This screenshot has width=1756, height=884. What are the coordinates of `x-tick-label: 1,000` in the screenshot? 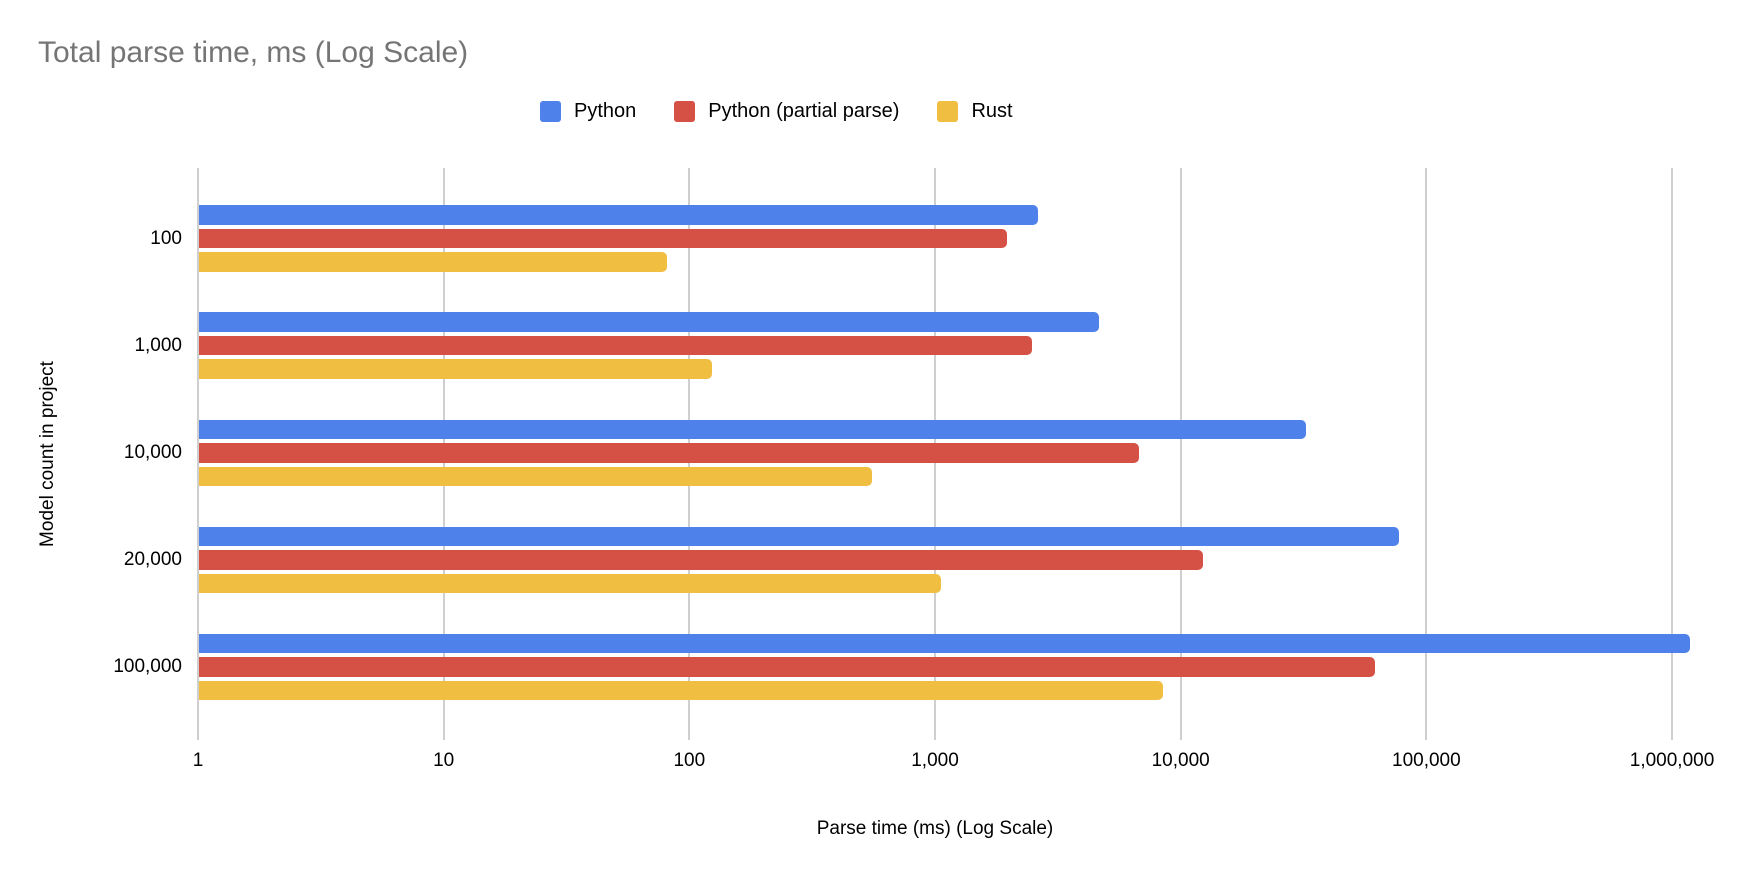 It's located at (935, 760).